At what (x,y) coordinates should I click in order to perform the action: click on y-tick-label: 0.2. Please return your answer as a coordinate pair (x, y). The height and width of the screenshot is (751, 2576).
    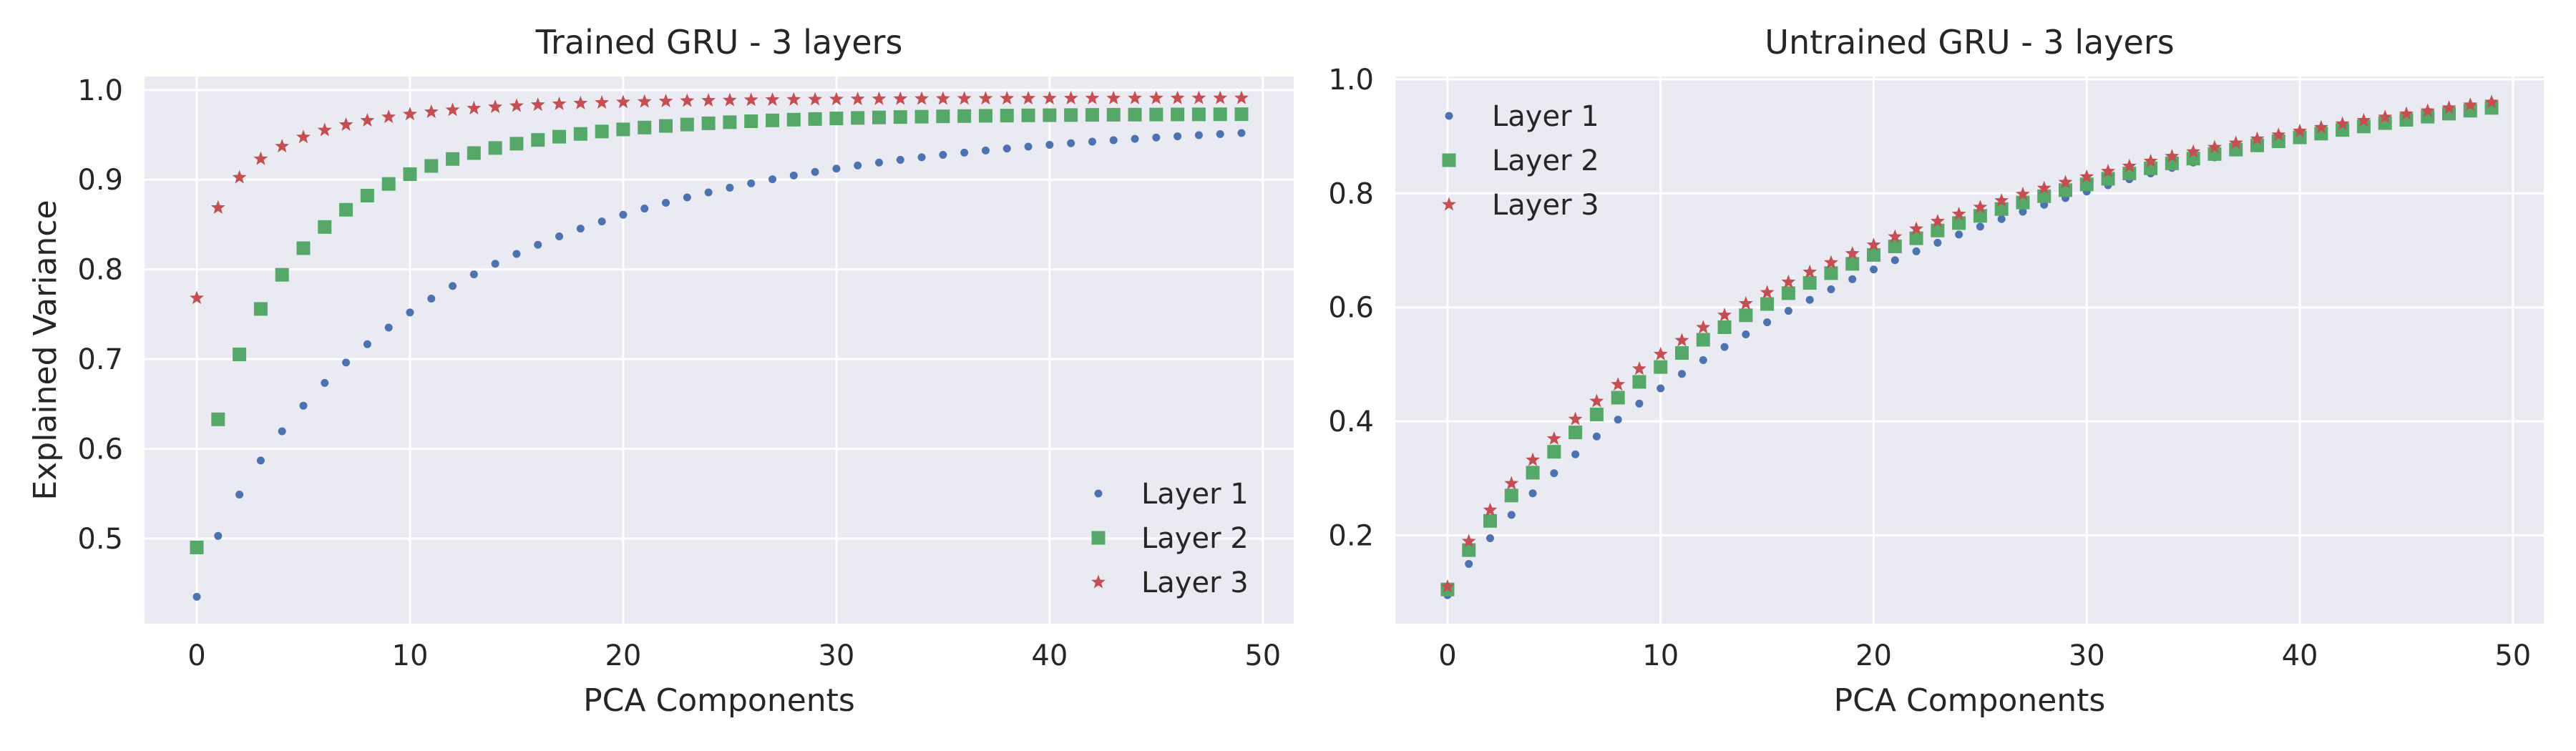
    Looking at the image, I should click on (1351, 535).